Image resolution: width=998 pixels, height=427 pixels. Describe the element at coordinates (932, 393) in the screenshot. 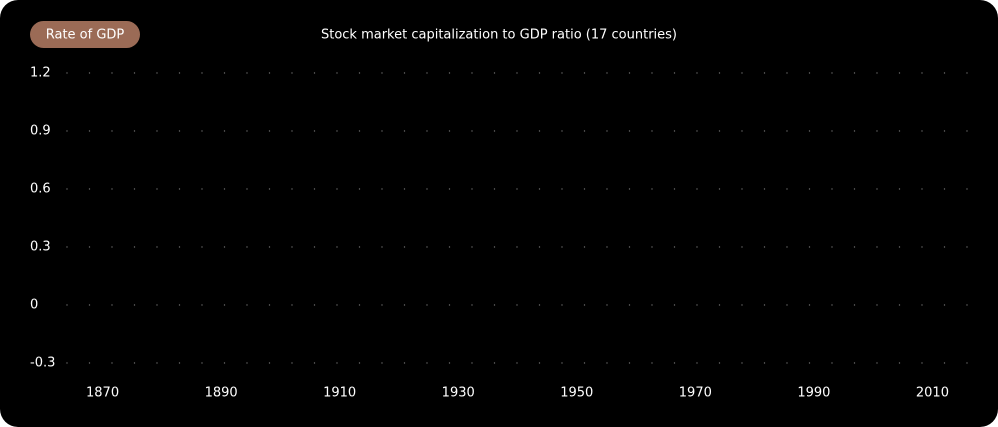

I see `x-tick-label: 2010` at that location.